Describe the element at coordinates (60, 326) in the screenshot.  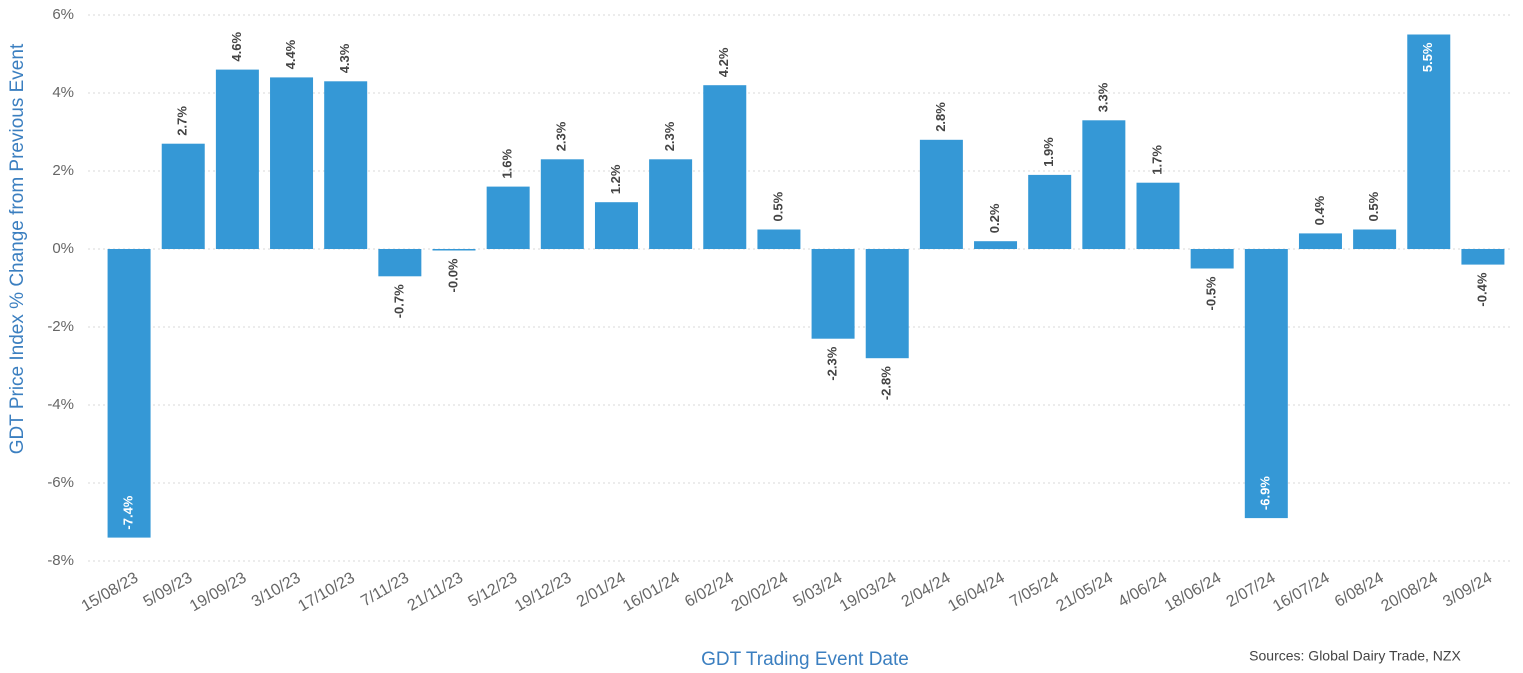
I see `y-tick-label: -2%` at that location.